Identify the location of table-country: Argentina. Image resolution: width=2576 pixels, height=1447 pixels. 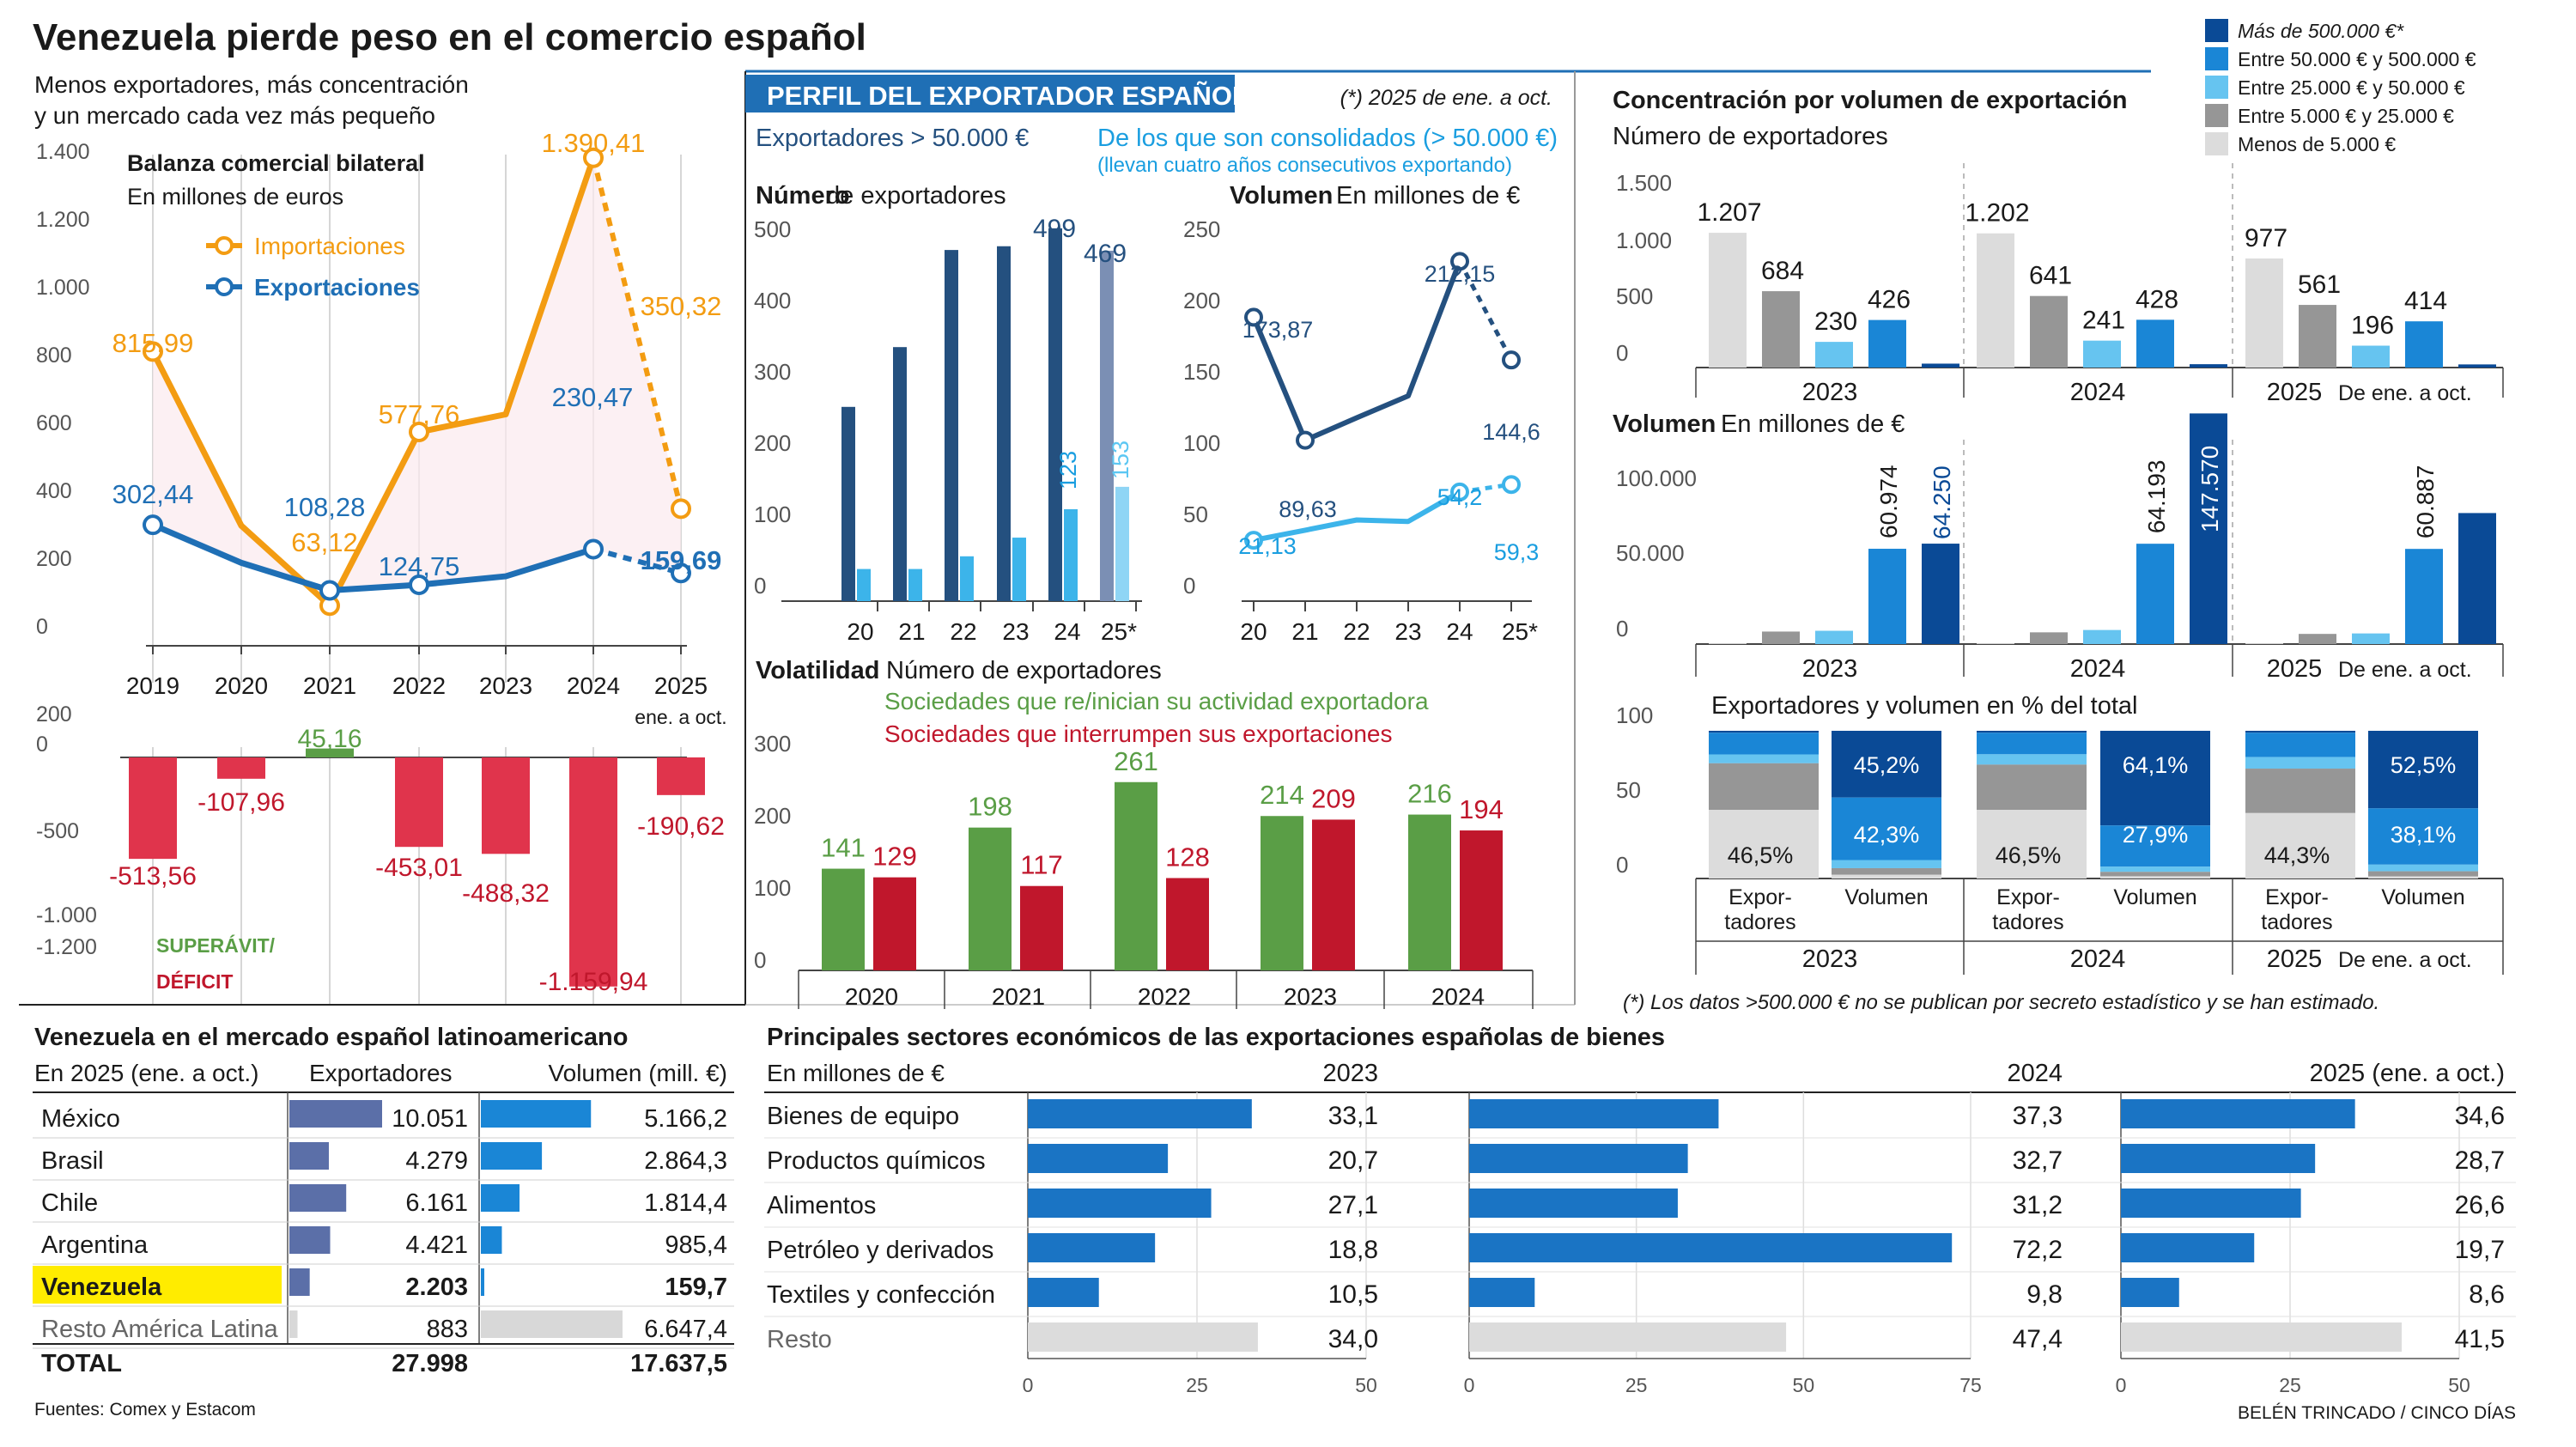
(95, 1245).